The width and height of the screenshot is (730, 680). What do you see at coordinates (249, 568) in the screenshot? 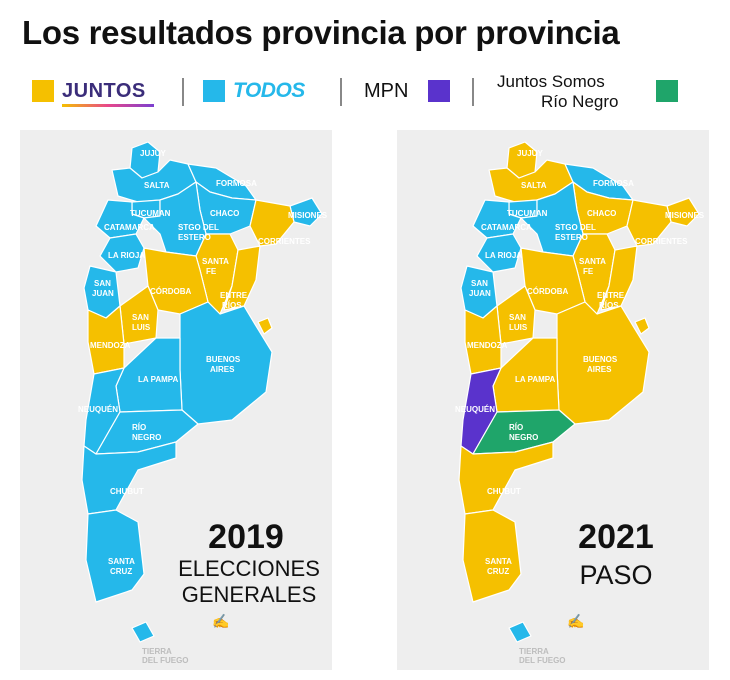
I see `subtitle-2019-line1: ELECCIONES` at bounding box center [249, 568].